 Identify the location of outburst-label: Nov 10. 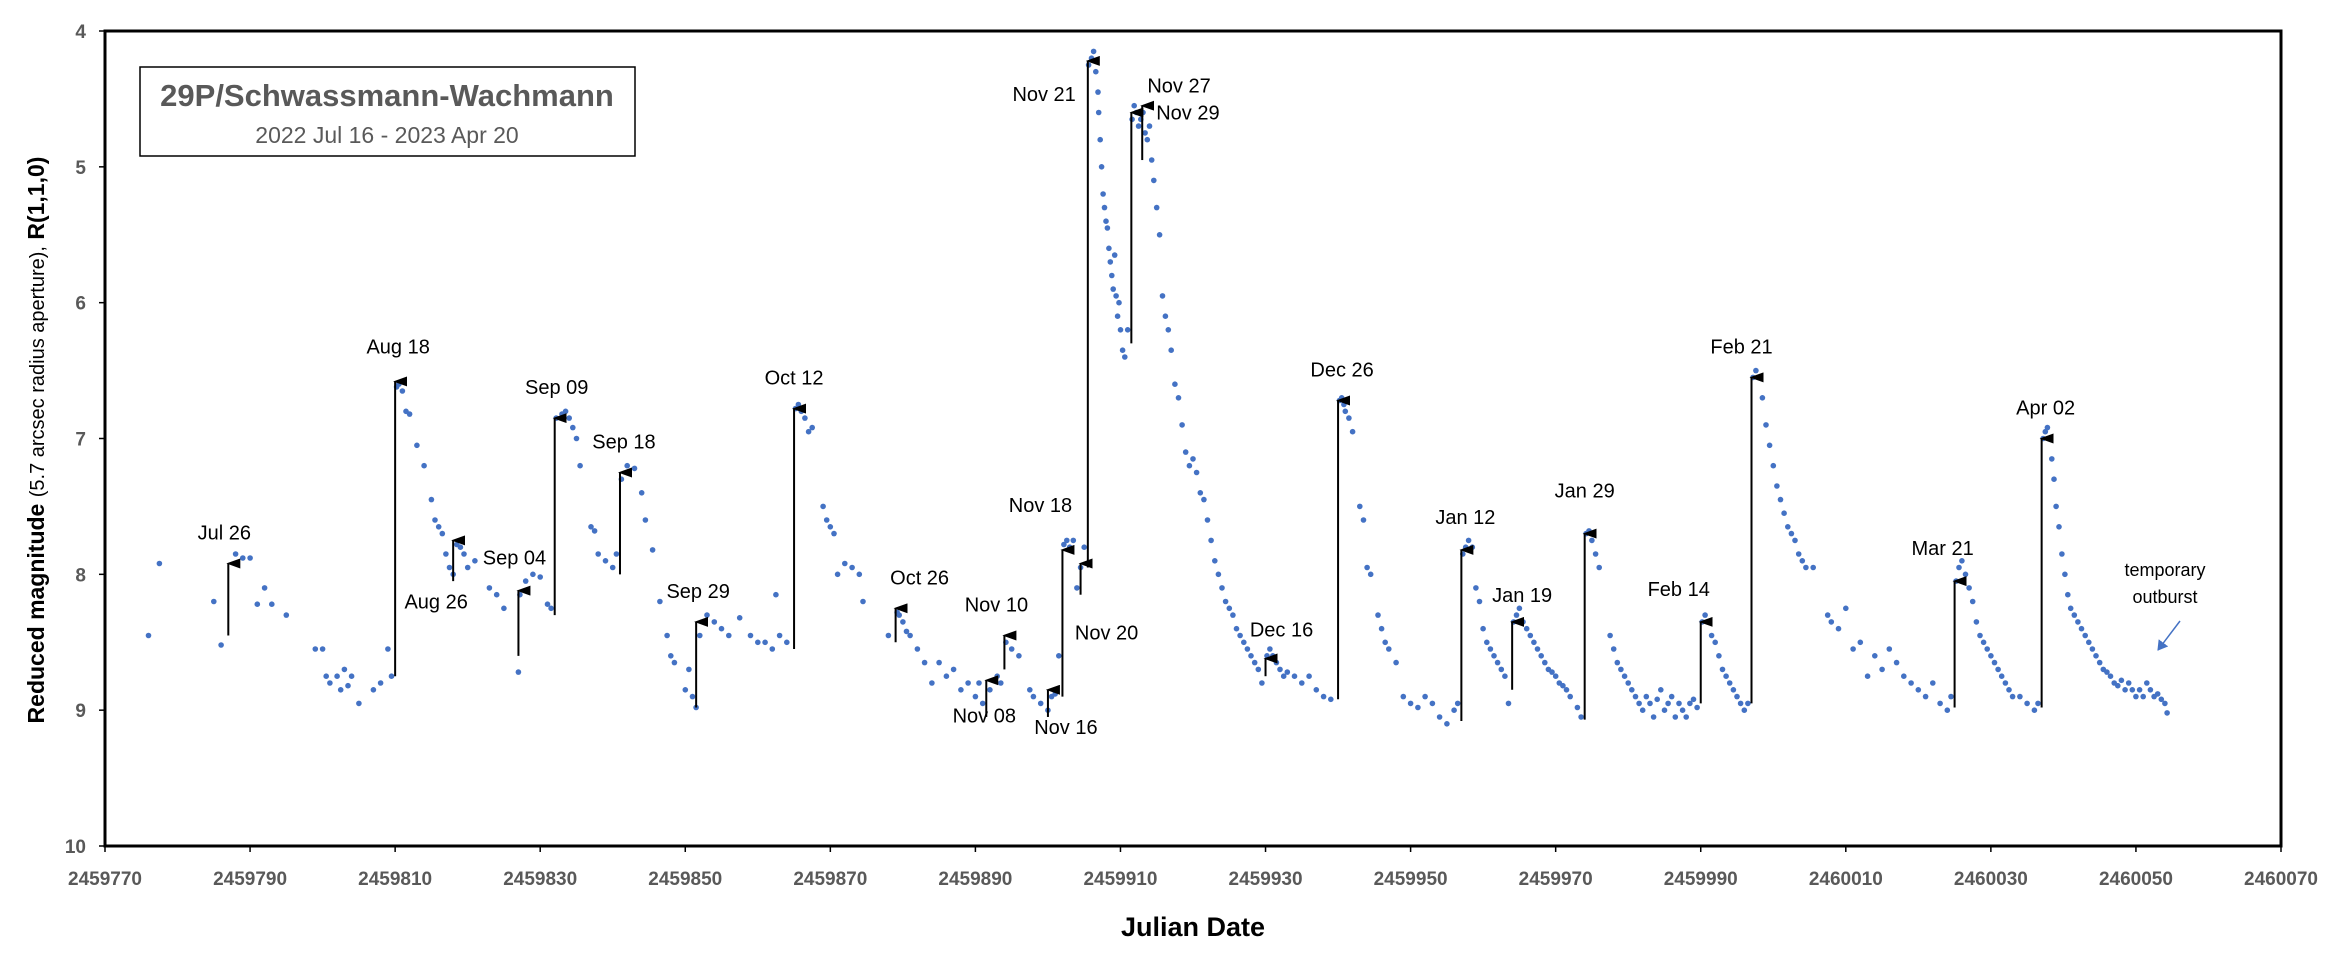
(996, 605).